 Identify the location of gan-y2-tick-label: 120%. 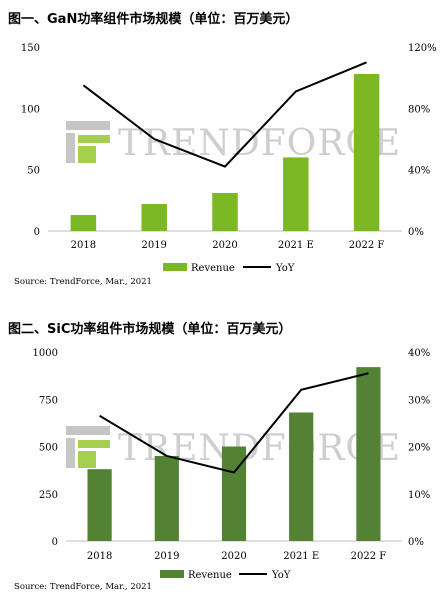
(422, 48).